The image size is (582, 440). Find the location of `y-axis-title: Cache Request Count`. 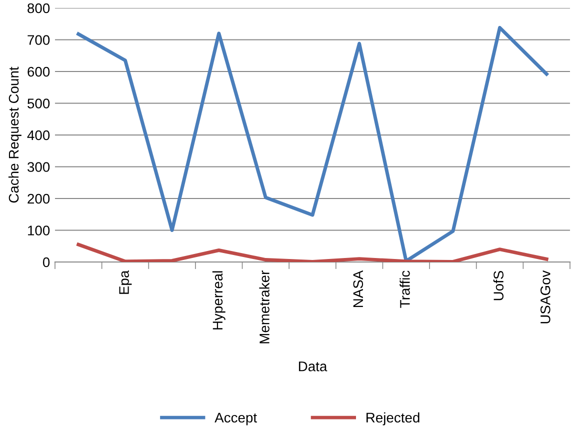

y-axis-title: Cache Request Count is located at coordinates (15, 134).